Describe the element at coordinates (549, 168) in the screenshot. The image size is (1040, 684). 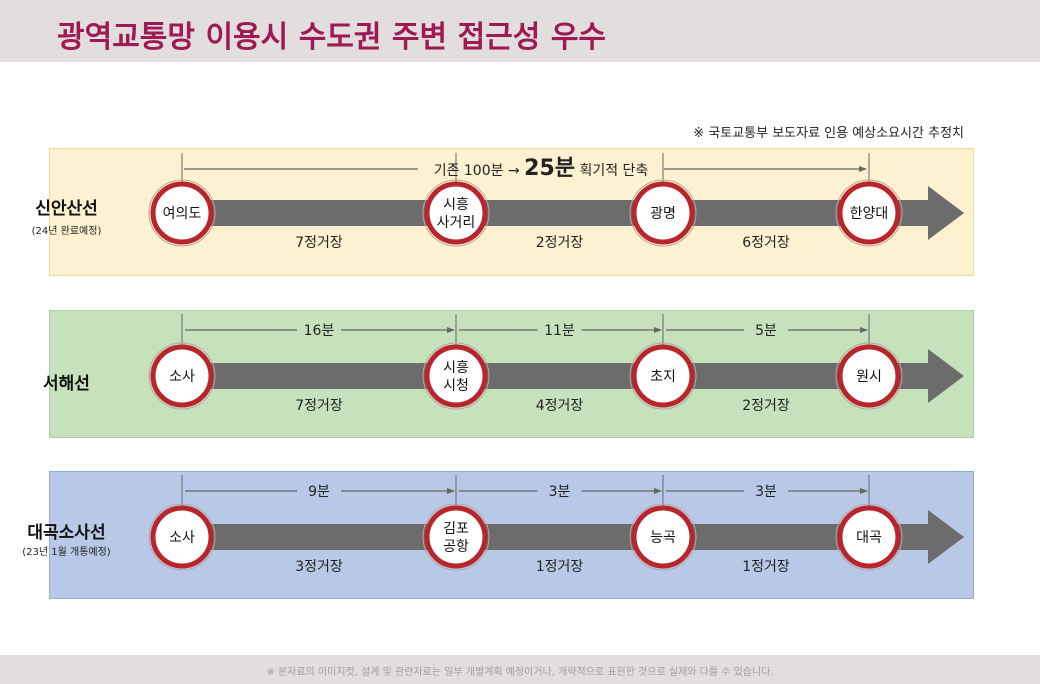
I see `time-highlight: 25분` at that location.